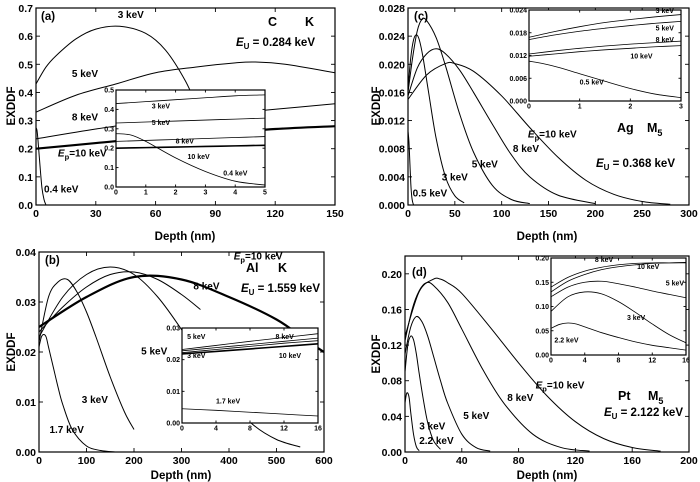  What do you see at coordinates (542, 307) in the screenshot?
I see `panel-d-inset-ytick-label: 0.10` at bounding box center [542, 307].